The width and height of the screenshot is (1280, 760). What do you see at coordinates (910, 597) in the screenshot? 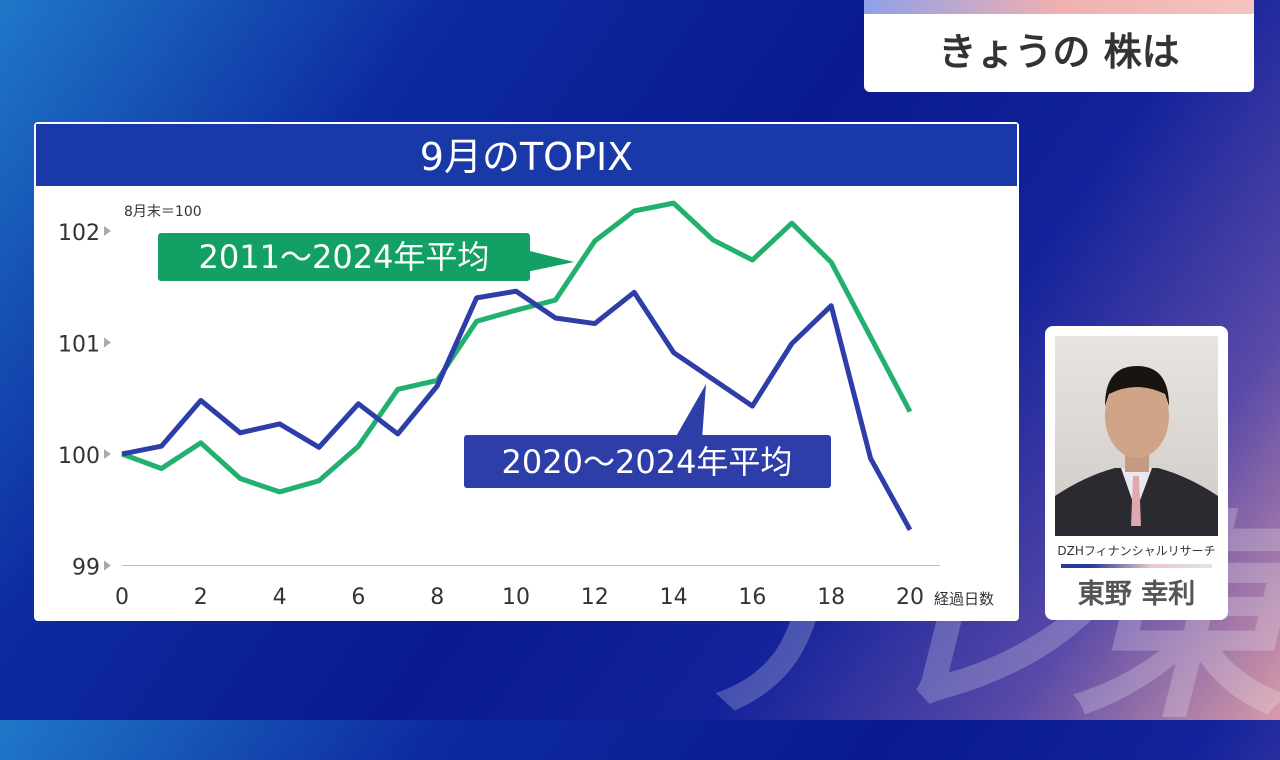
I see `x-tick-label: 20` at bounding box center [910, 597].